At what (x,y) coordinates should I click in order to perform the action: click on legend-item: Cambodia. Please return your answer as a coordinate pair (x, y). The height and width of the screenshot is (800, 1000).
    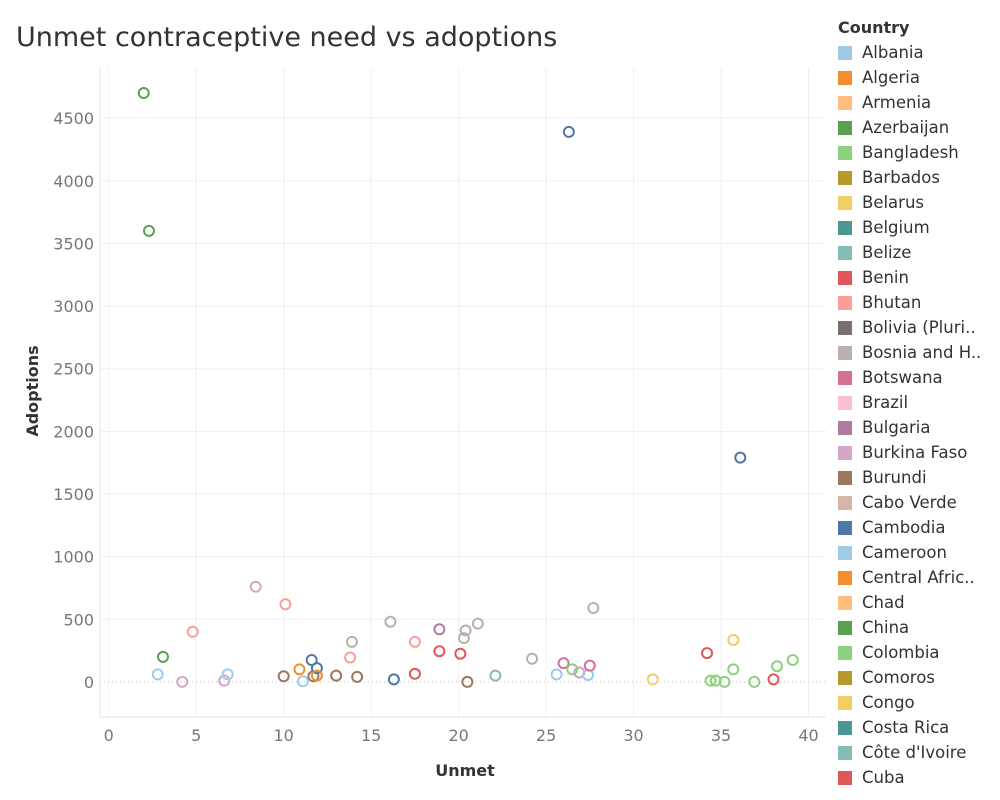
    Looking at the image, I should click on (919, 527).